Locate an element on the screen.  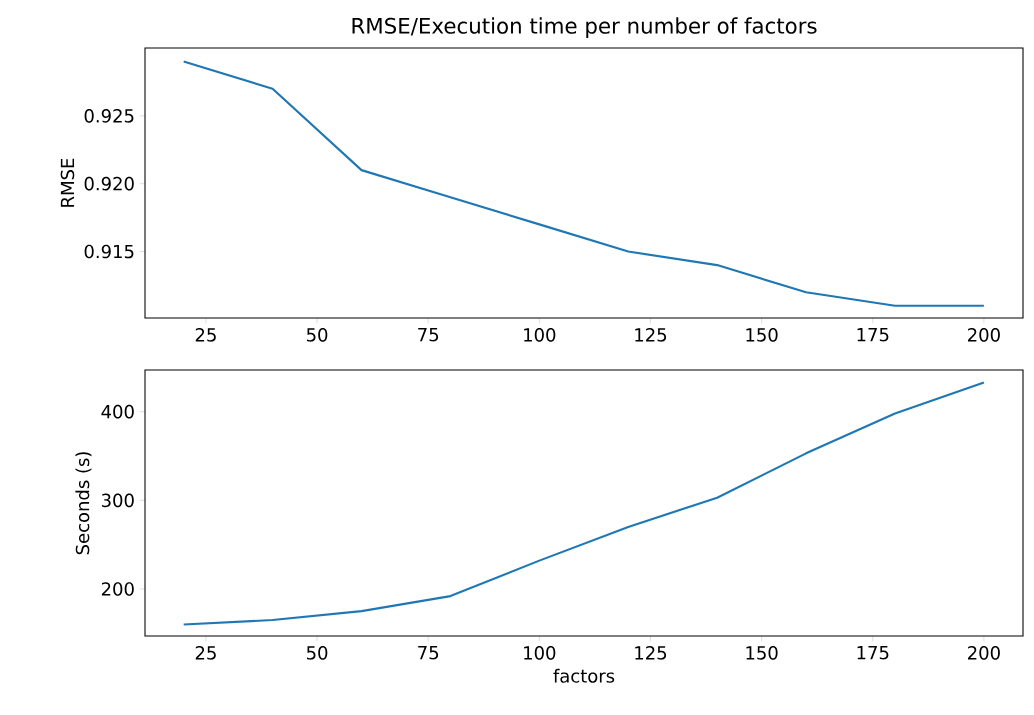
y-tick-label: 0.925 is located at coordinates (109, 116).